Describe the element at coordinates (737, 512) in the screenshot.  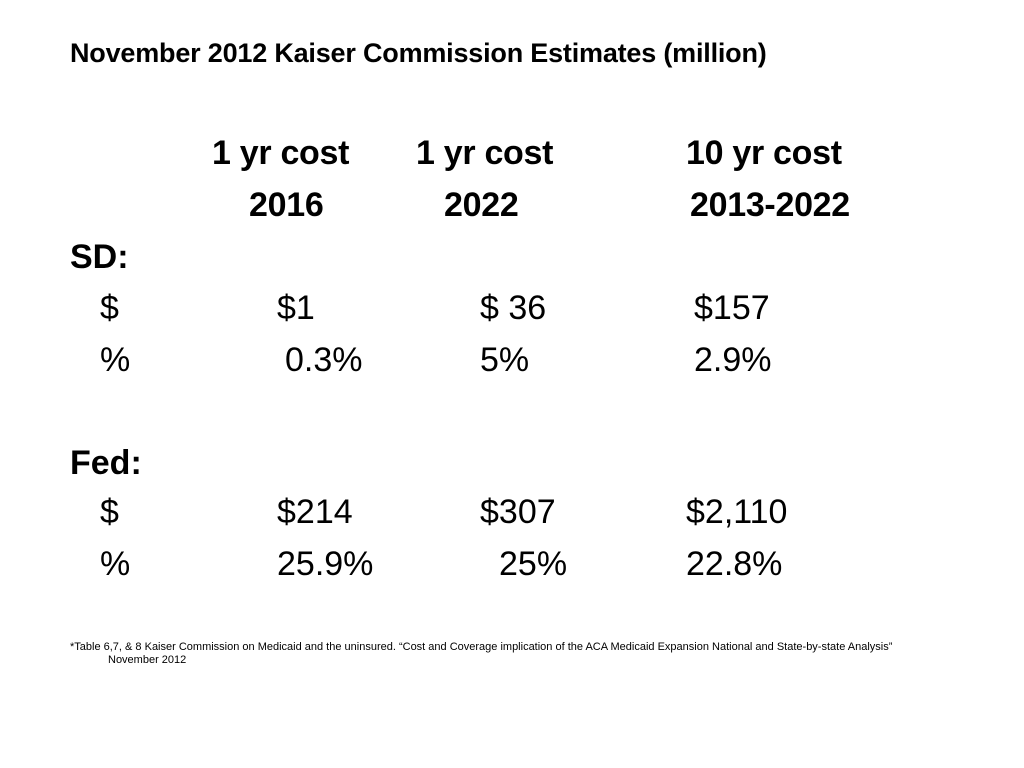
I see `fed-dollar-10yr: $2,110` at that location.